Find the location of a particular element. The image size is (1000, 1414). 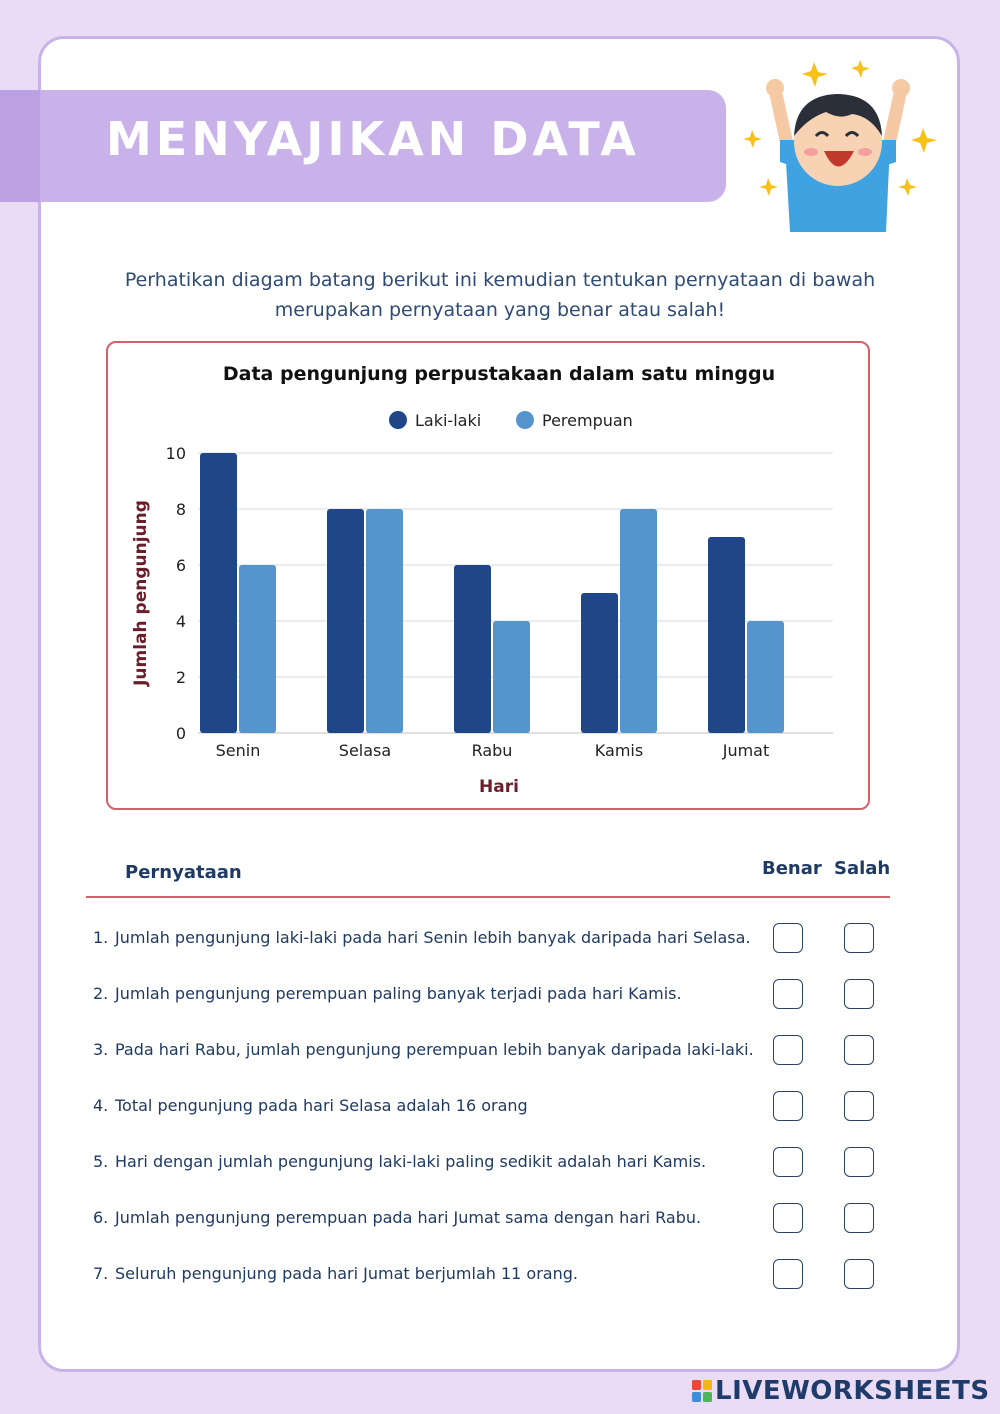

statement-number: 7. is located at coordinates (101, 1273).